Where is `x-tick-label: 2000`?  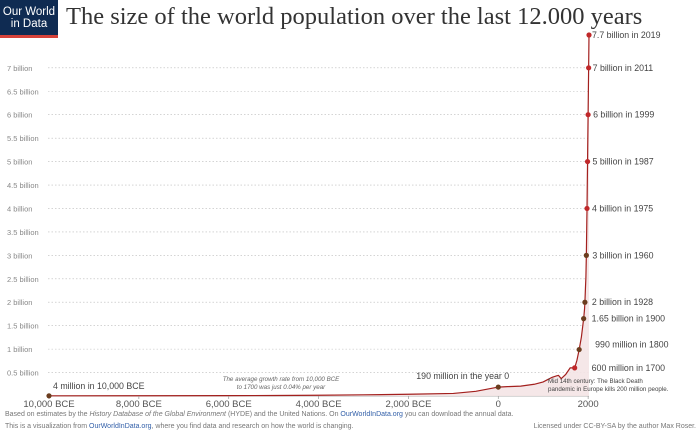 x-tick-label: 2000 is located at coordinates (588, 404).